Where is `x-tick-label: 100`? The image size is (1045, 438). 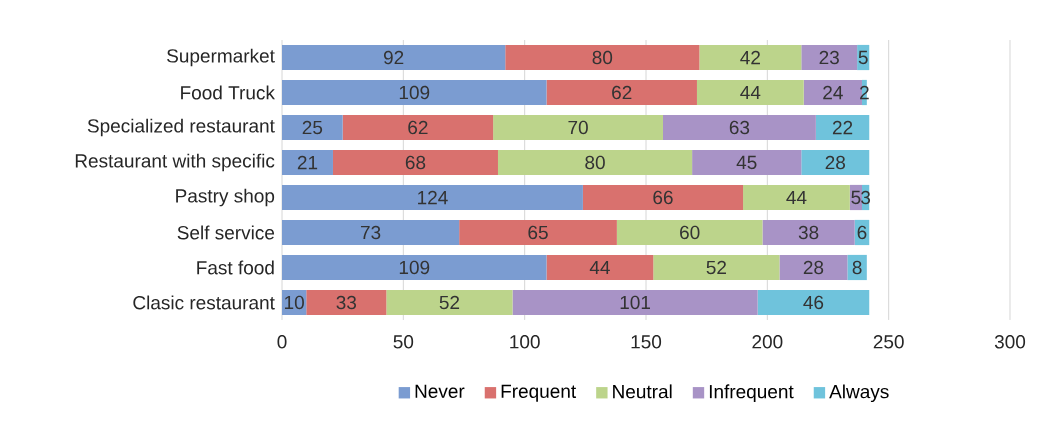
x-tick-label: 100 is located at coordinates (525, 342).